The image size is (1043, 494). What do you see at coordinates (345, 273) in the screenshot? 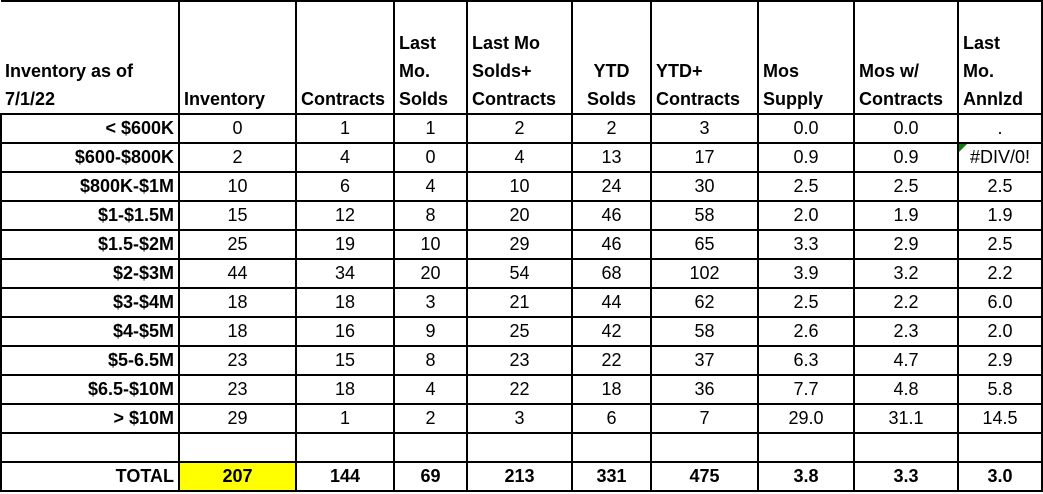
I see `value-cell: 34` at bounding box center [345, 273].